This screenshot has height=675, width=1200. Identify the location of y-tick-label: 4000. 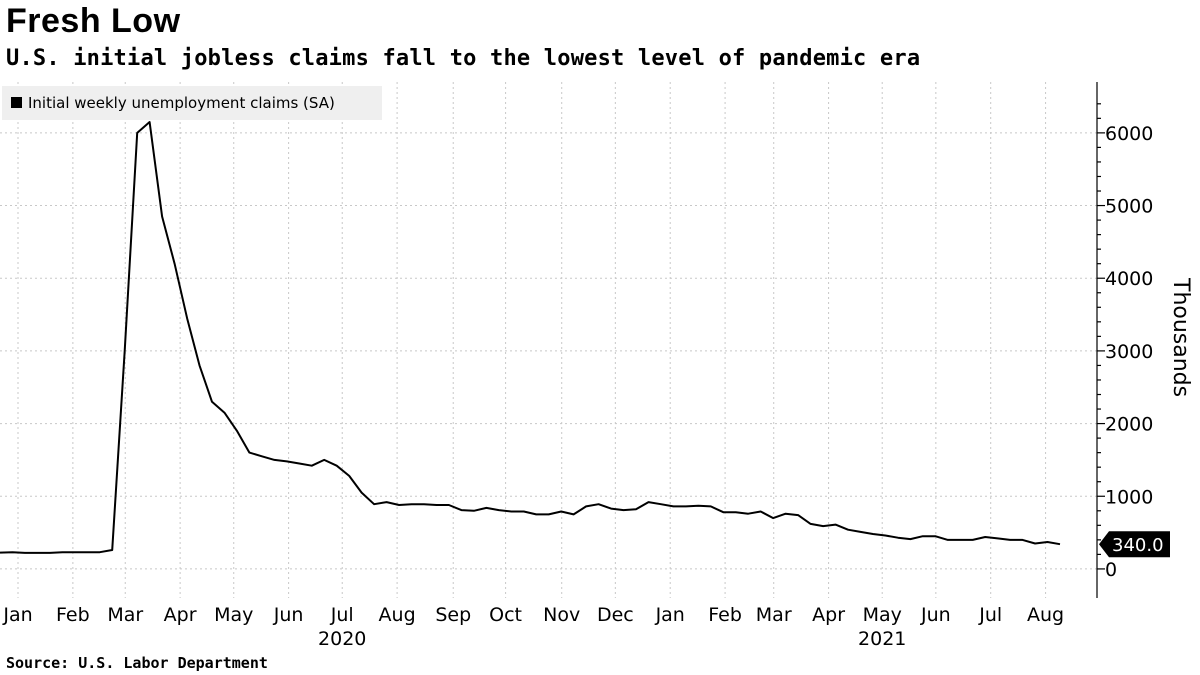
(1129, 279).